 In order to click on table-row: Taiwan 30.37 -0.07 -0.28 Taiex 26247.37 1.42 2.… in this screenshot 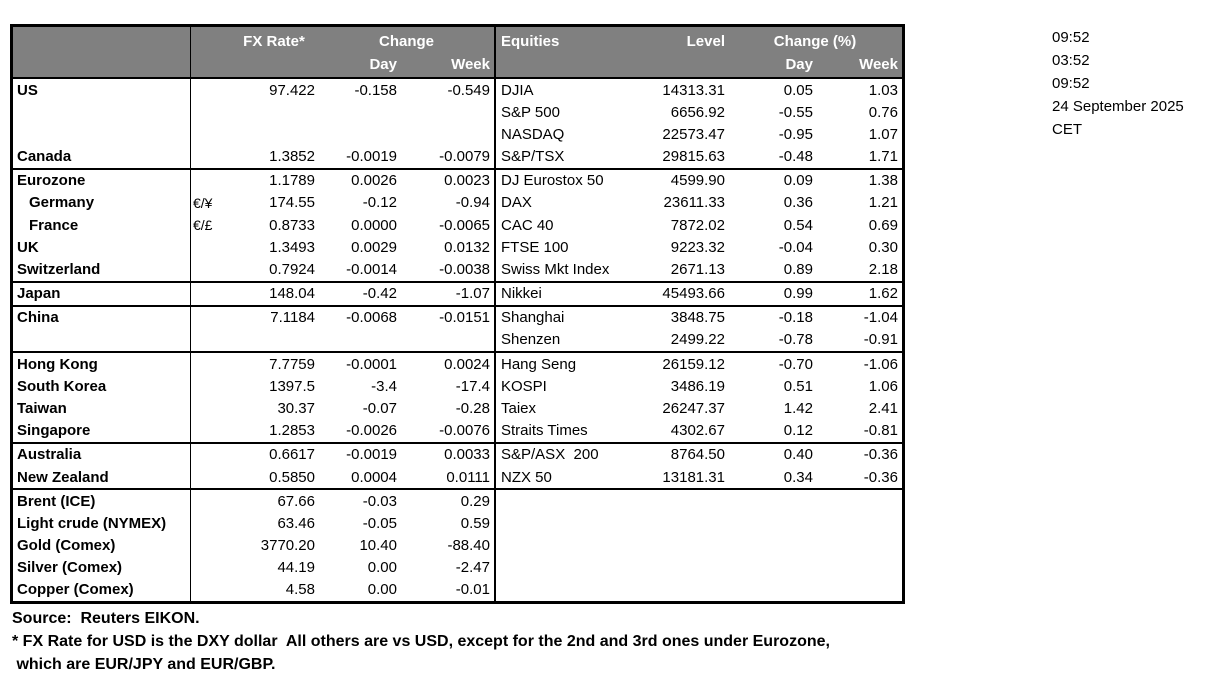, I will do `click(457, 408)`.